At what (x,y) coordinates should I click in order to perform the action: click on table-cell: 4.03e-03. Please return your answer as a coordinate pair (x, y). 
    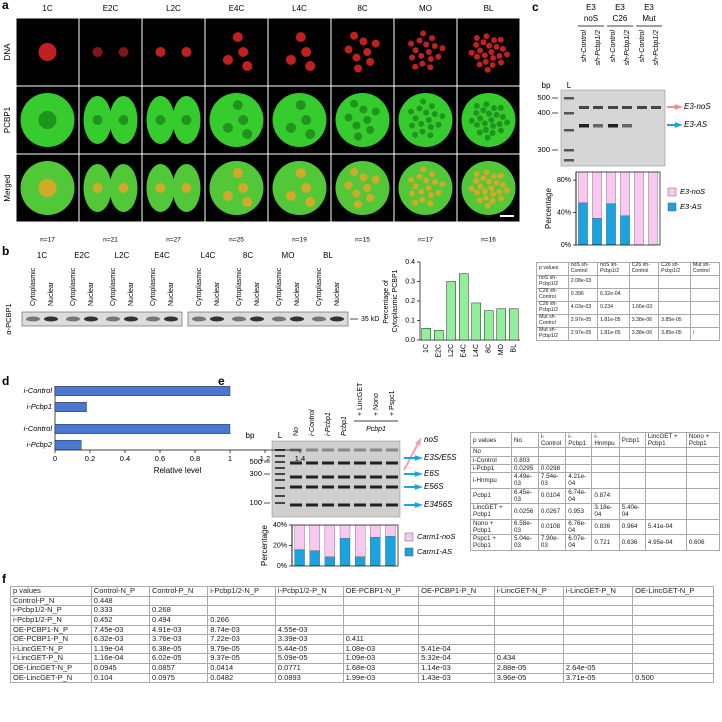
    Looking at the image, I should click on (583, 307).